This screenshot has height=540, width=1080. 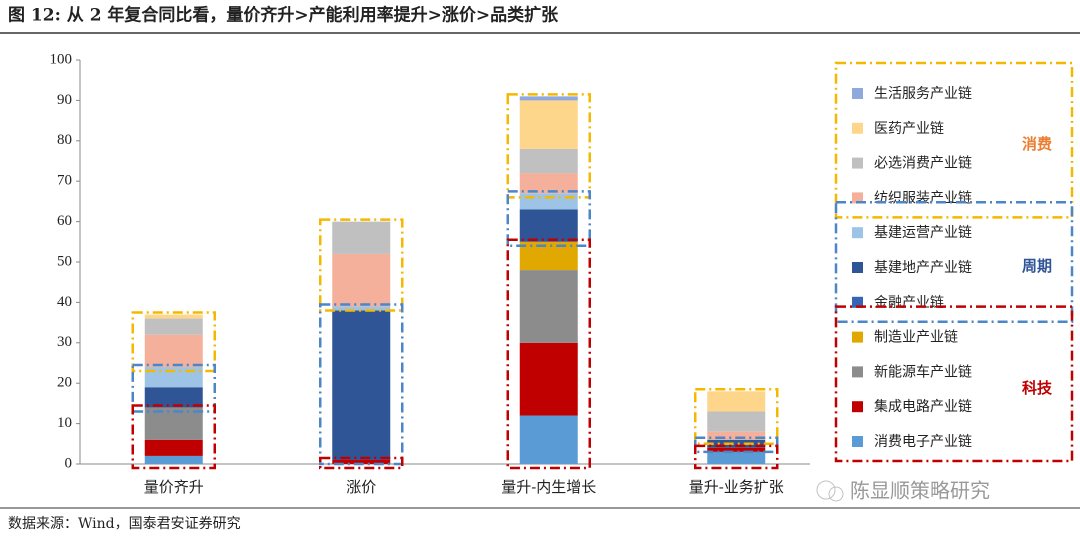 What do you see at coordinates (909, 303) in the screenshot?
I see `legend-label: 金融产业链` at bounding box center [909, 303].